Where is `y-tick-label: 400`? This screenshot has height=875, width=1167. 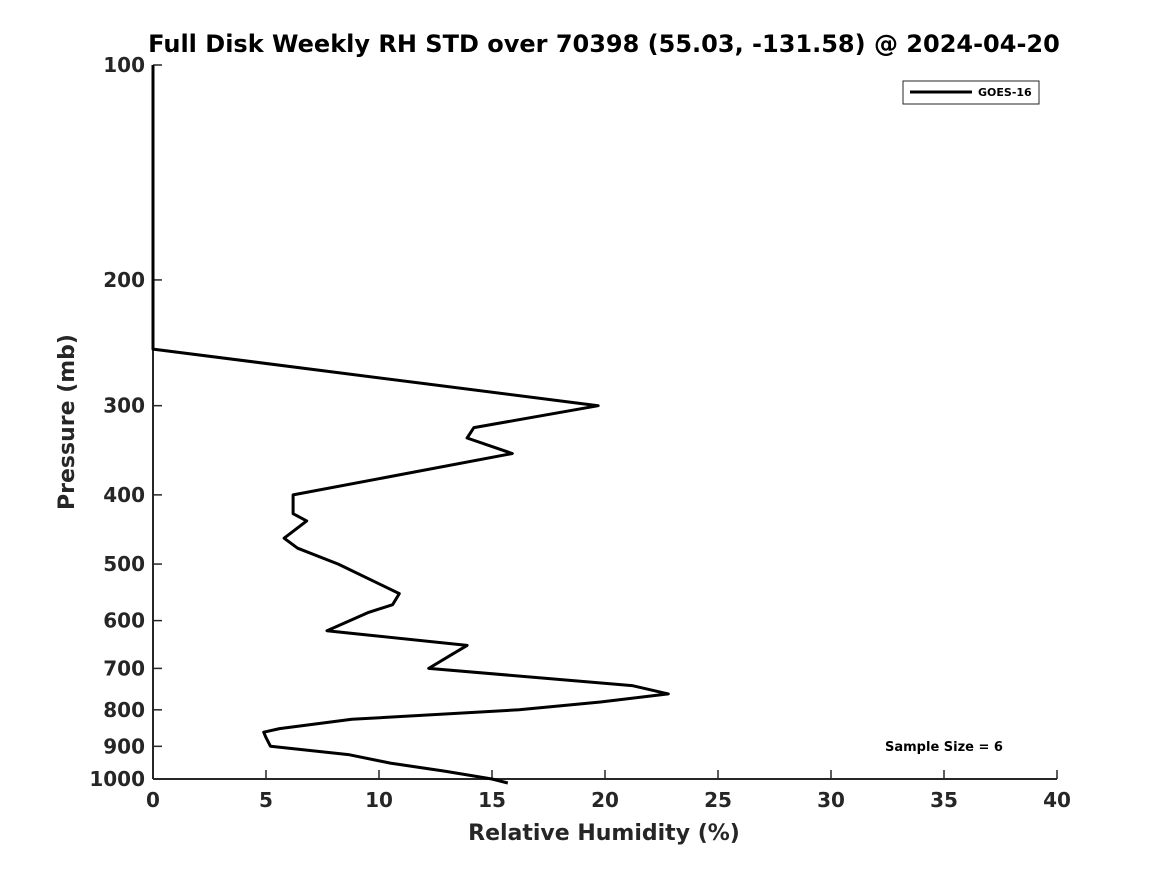 y-tick-label: 400 is located at coordinates (124, 495).